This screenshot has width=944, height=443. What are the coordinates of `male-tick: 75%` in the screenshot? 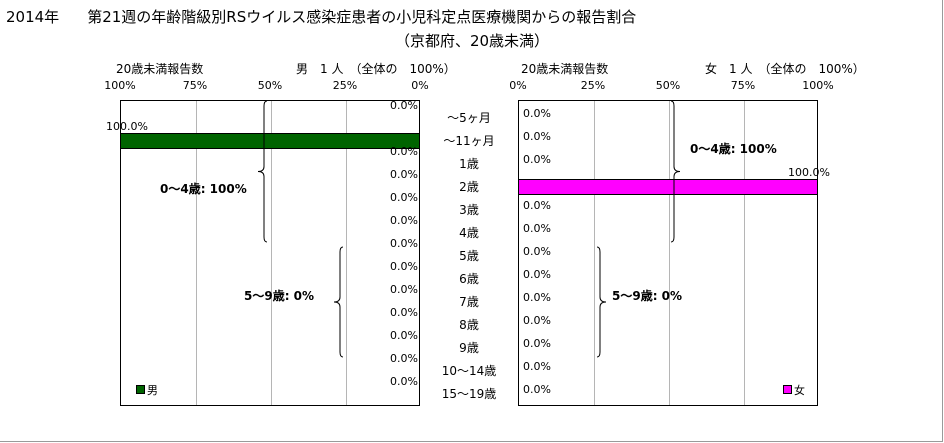 It's located at (195, 85).